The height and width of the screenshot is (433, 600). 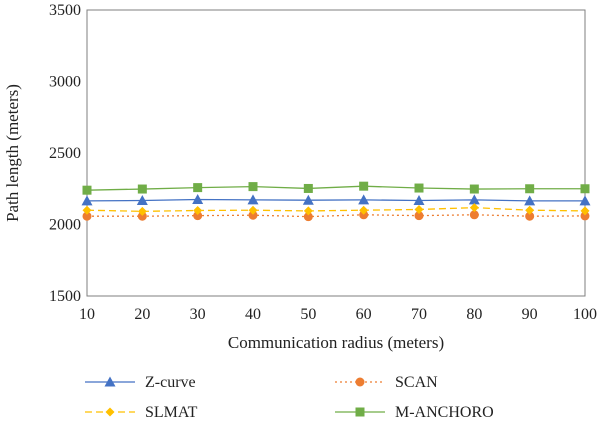 What do you see at coordinates (289, 397) in the screenshot?
I see `legend: Z-curve SCAN SLMAT M-ANCHORO` at bounding box center [289, 397].